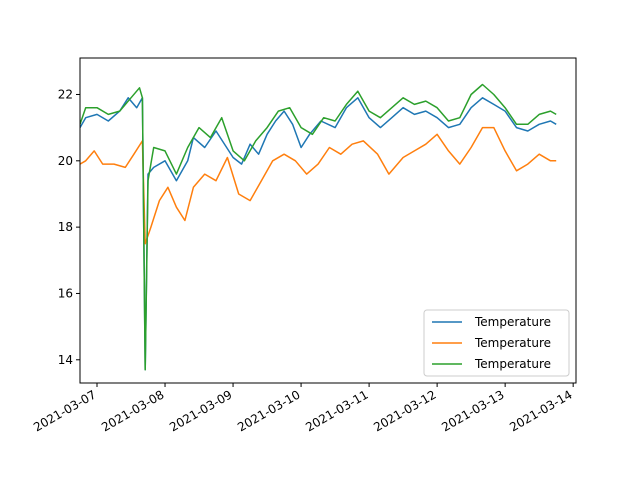 This screenshot has width=640, height=480. What do you see at coordinates (512, 343) in the screenshot?
I see `legend-label-2: Temperature` at bounding box center [512, 343].